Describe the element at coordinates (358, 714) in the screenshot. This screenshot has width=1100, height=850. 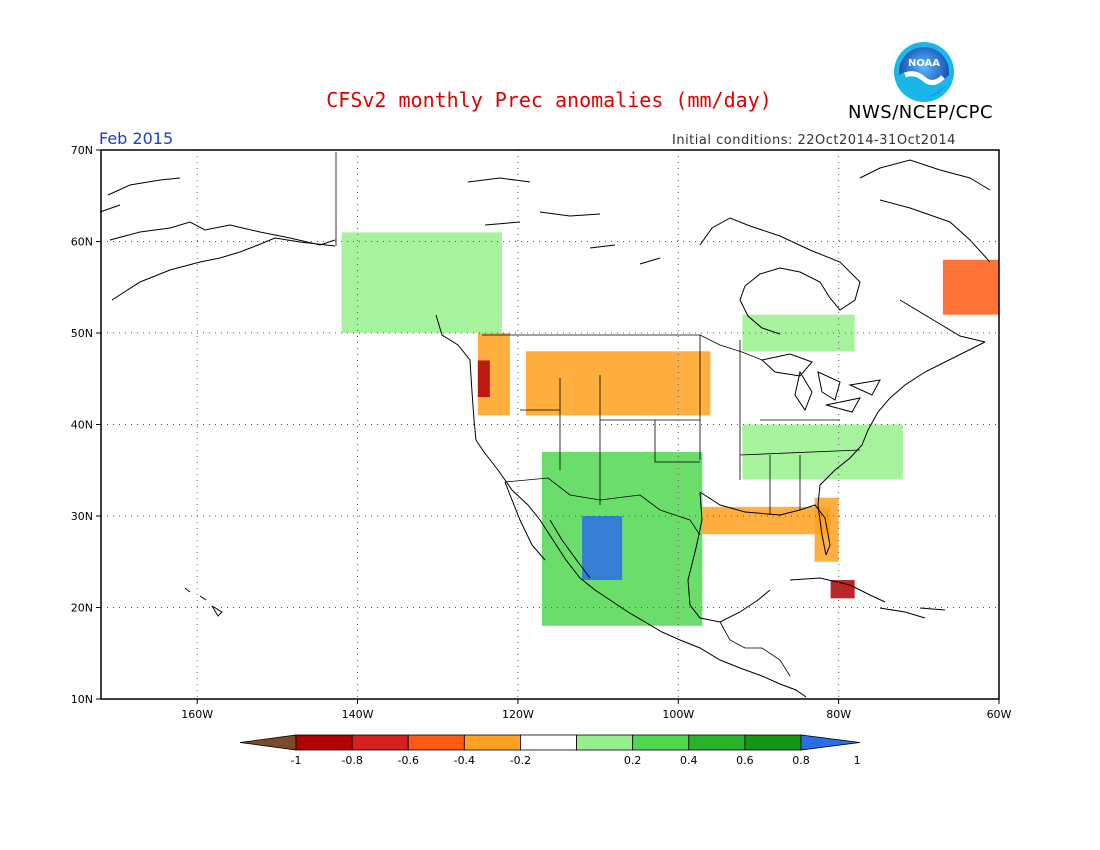
I see `lon-label: 140W` at that location.